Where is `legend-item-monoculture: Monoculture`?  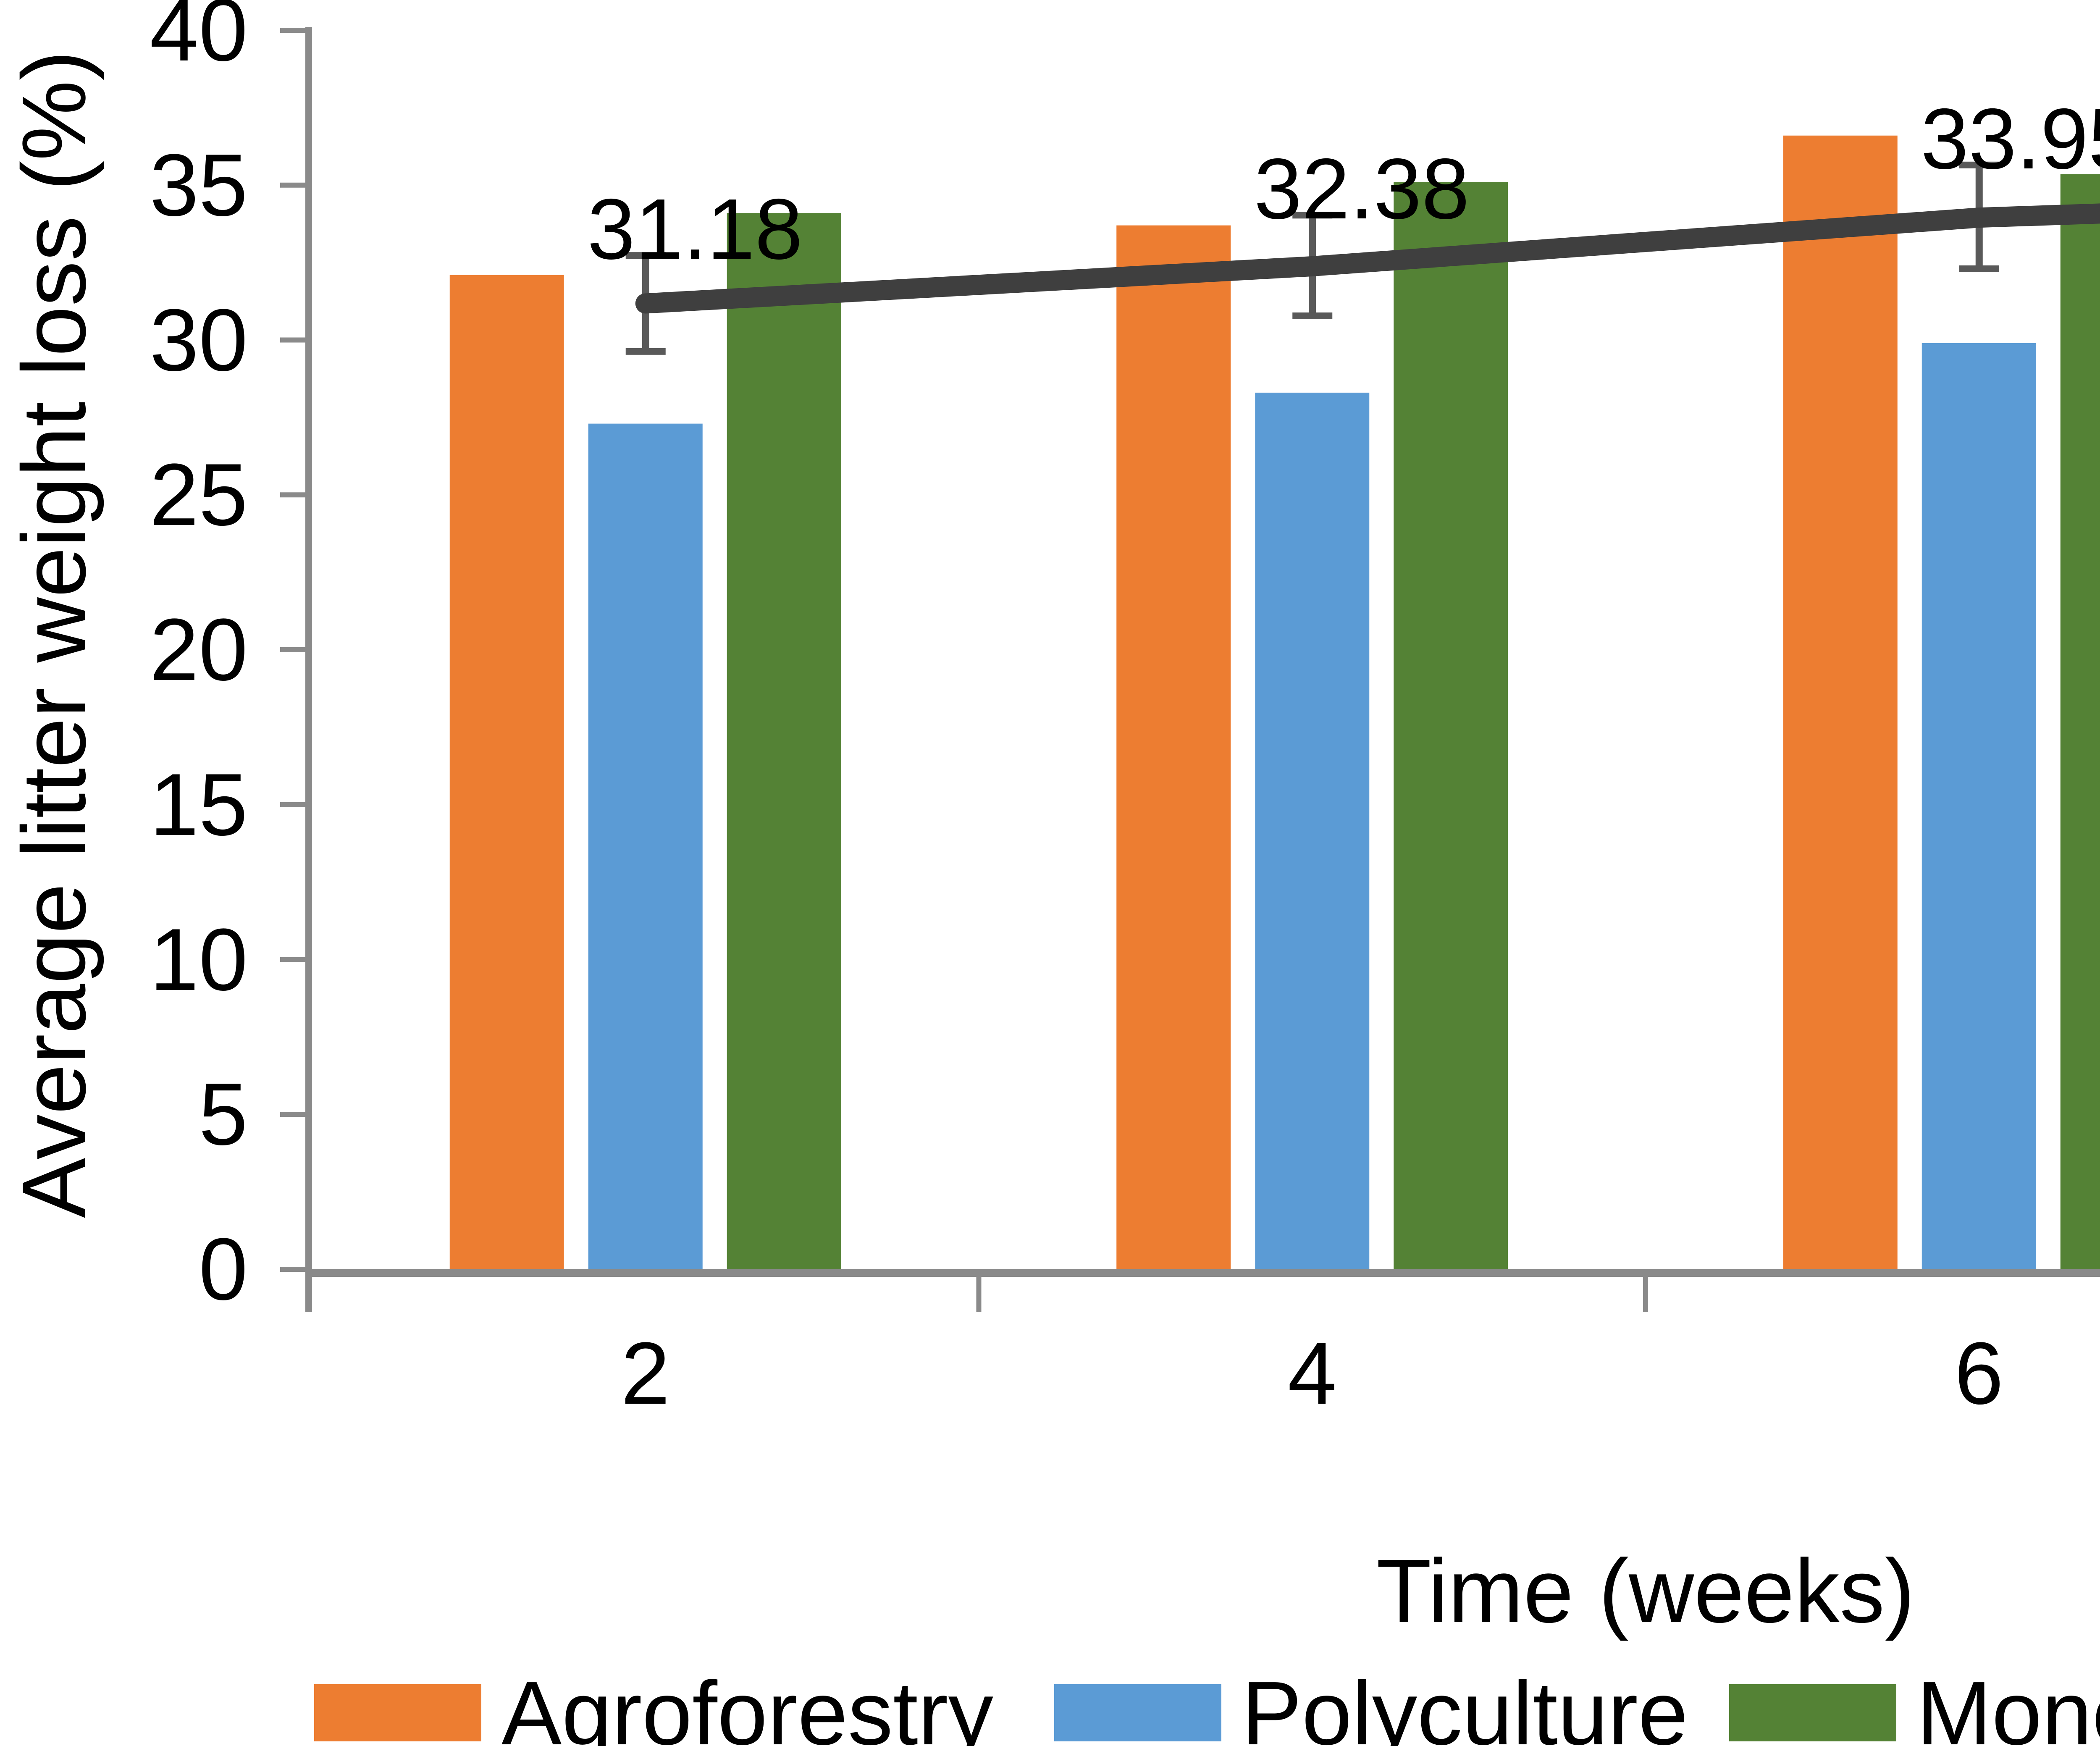
legend-item-monoculture: Monoculture is located at coordinates (1914, 1707).